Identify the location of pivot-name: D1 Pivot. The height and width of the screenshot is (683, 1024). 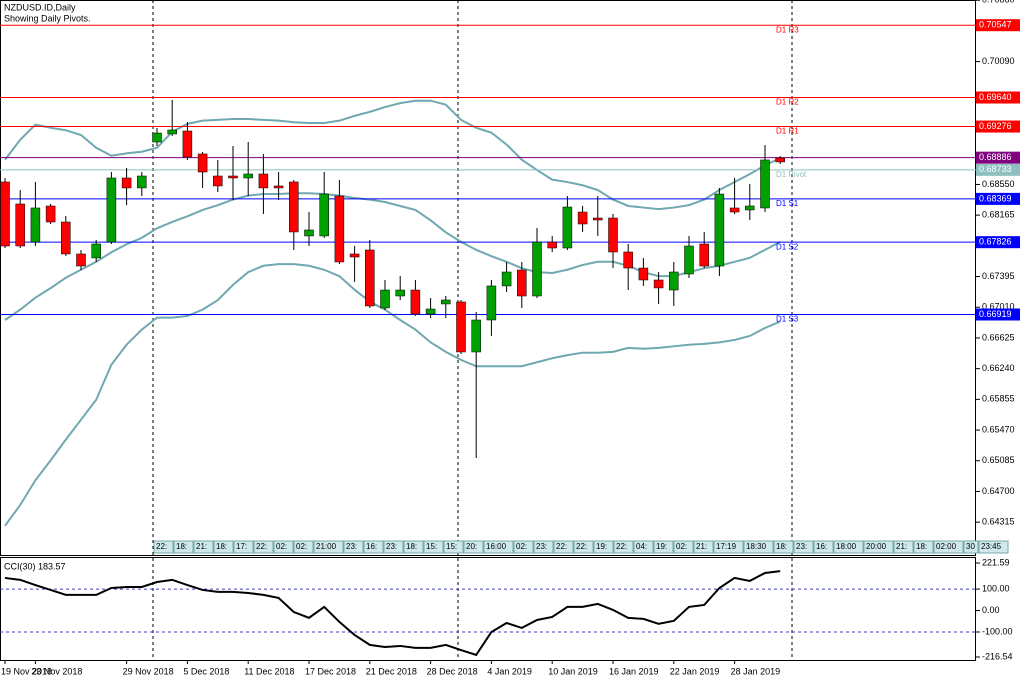
(791, 174).